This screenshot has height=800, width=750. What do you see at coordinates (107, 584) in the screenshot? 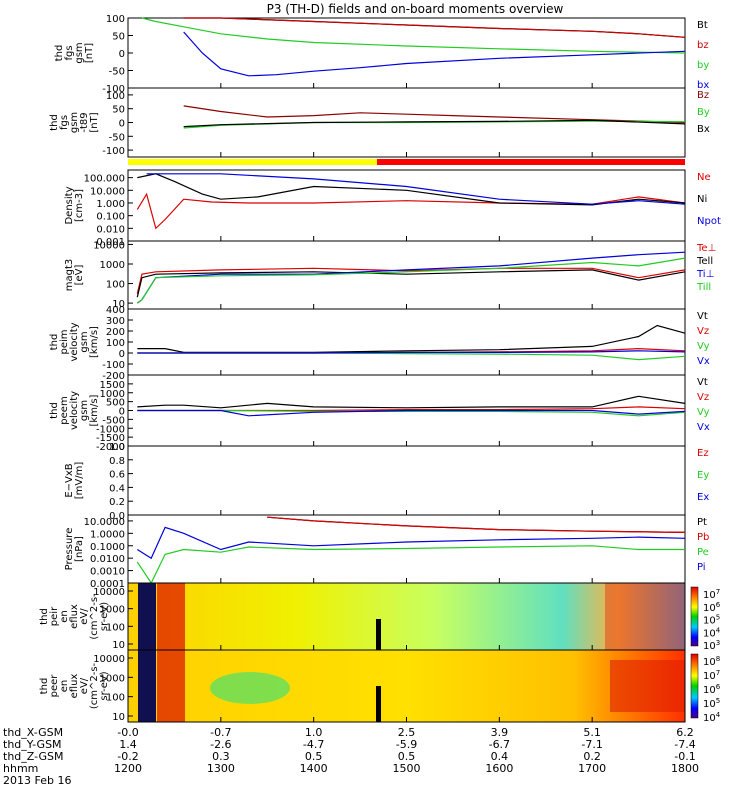
I see `y-tick-label: 0.0001` at bounding box center [107, 584].